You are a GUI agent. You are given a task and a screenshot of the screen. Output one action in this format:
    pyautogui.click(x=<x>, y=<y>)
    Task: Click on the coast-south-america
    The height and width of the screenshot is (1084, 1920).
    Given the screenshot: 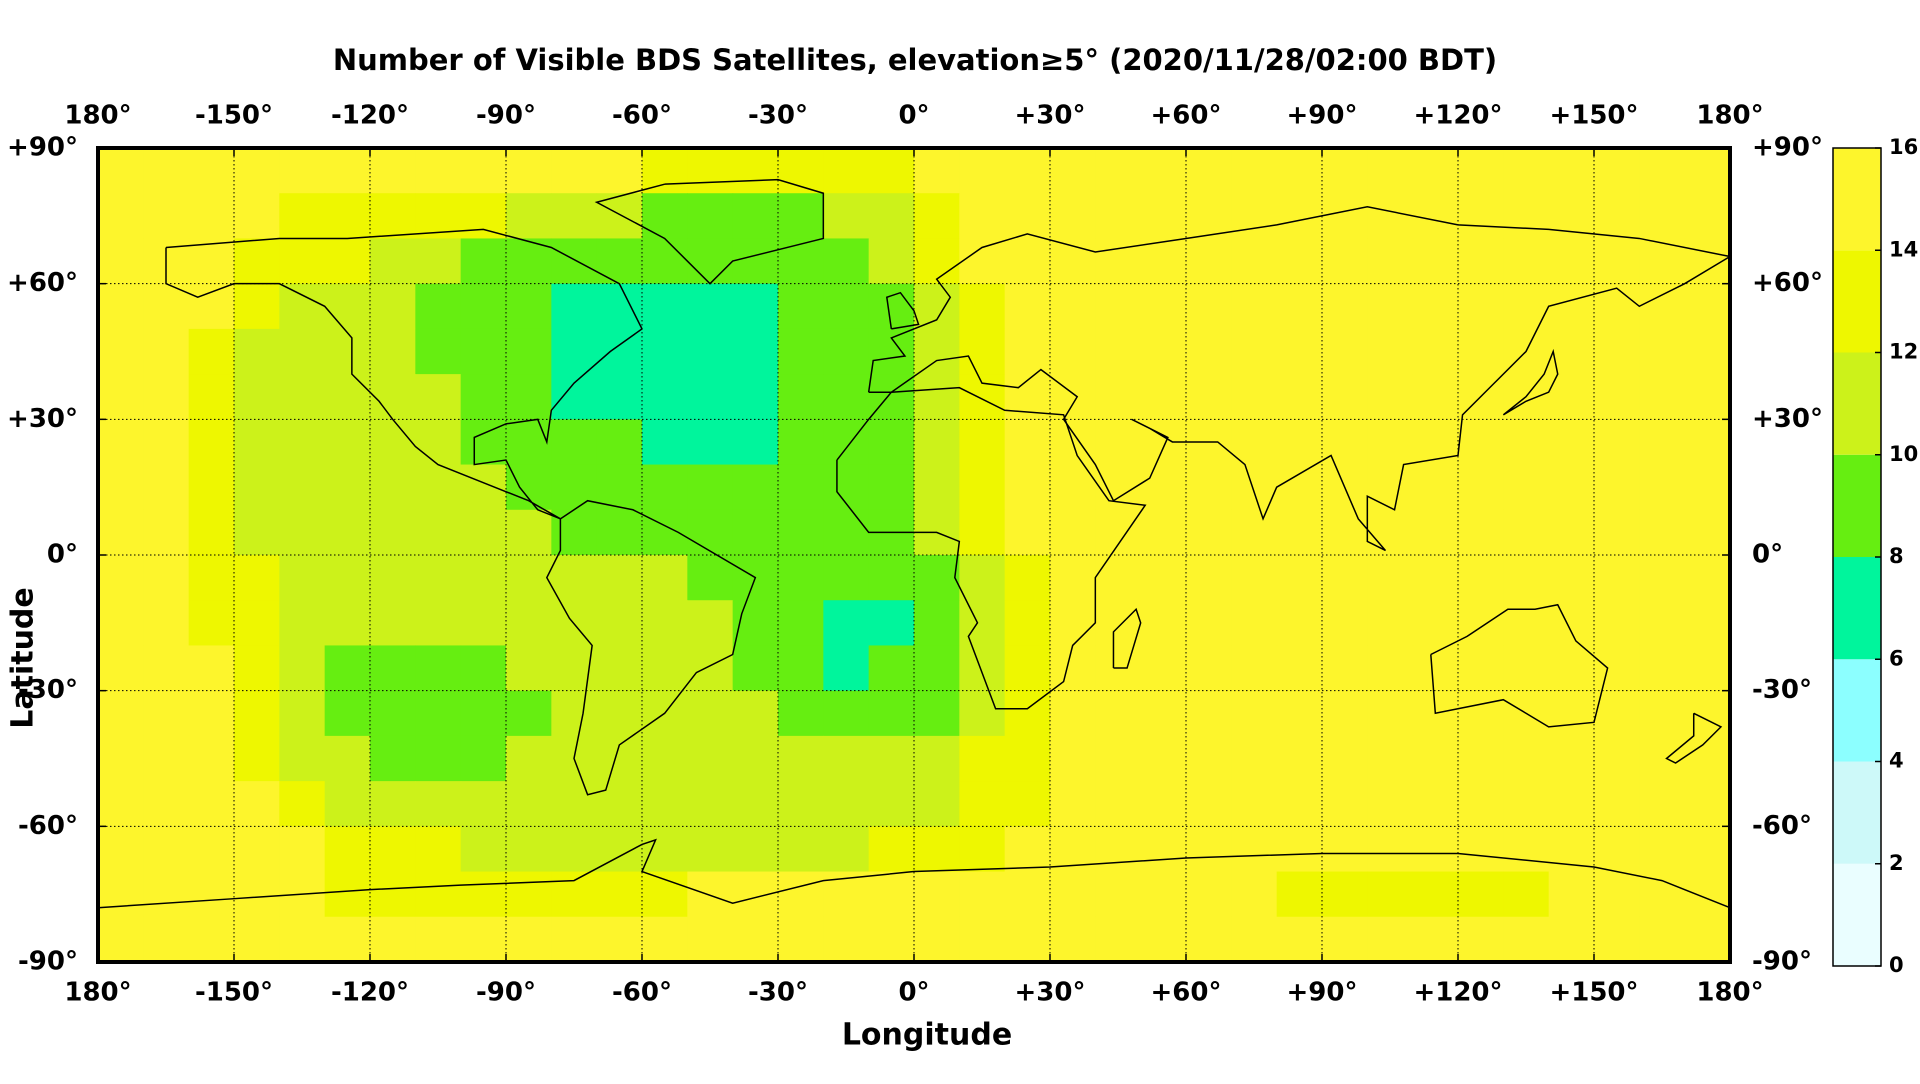 What is the action you would take?
    pyautogui.click(x=651, y=648)
    